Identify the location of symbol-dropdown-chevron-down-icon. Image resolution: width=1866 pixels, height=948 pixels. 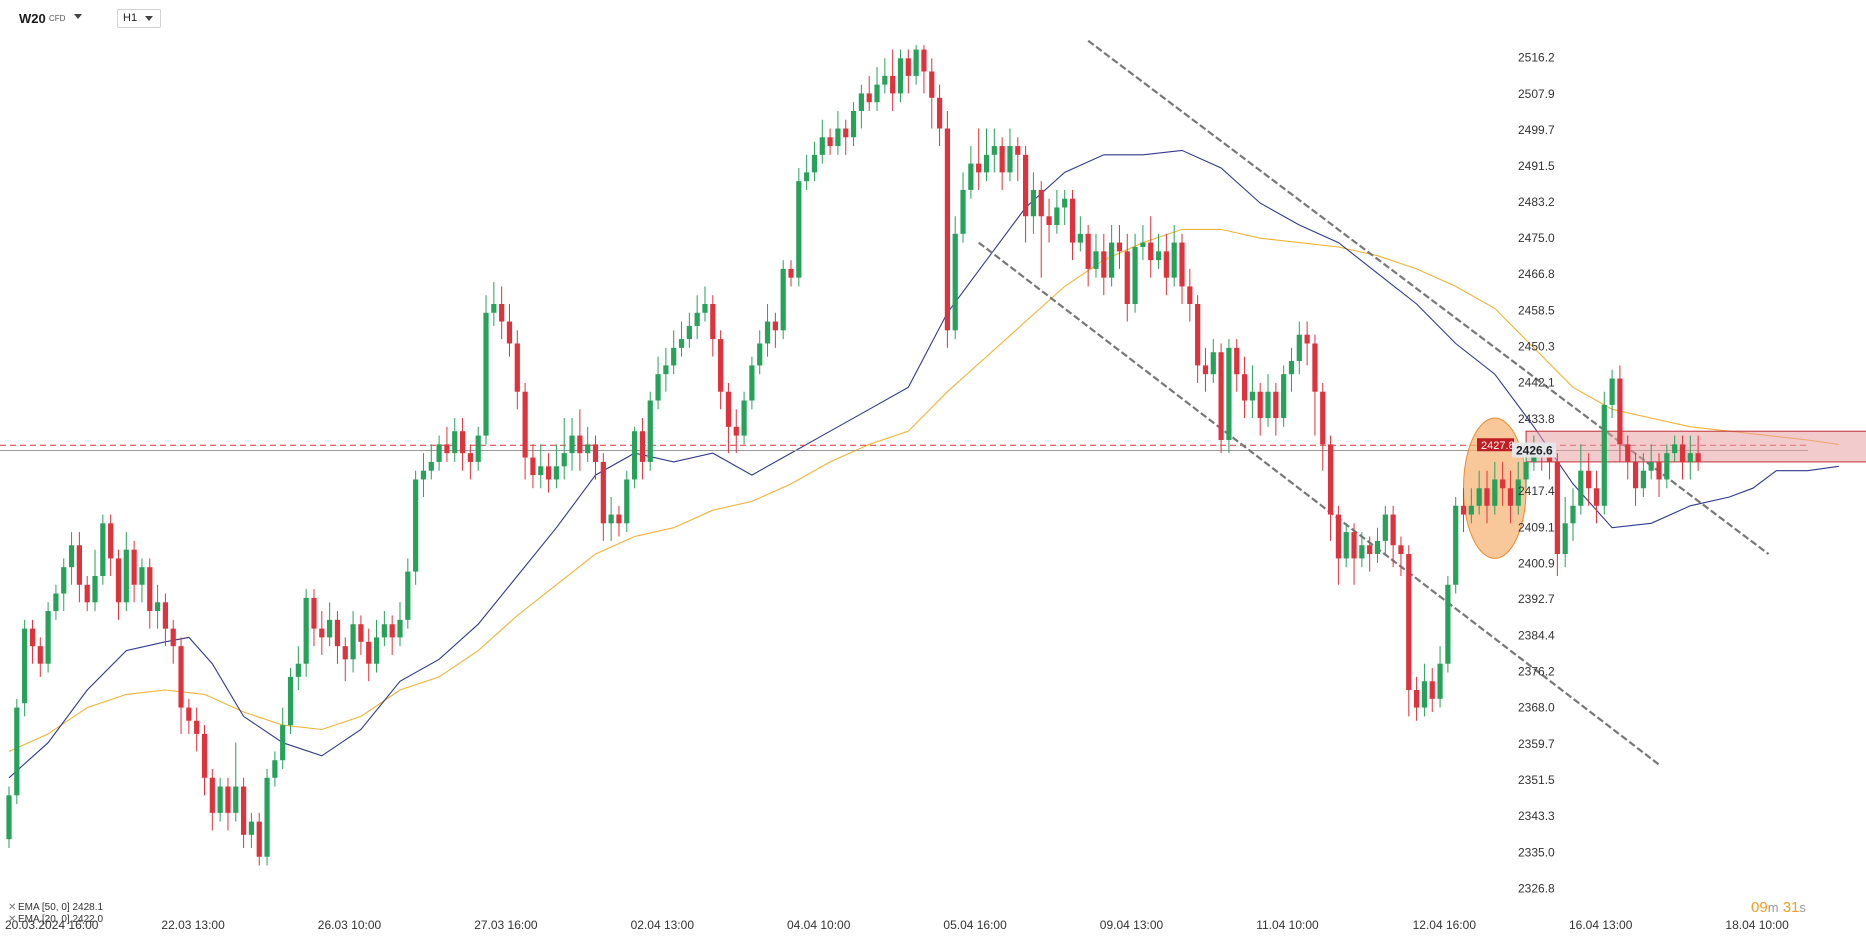
(78, 16).